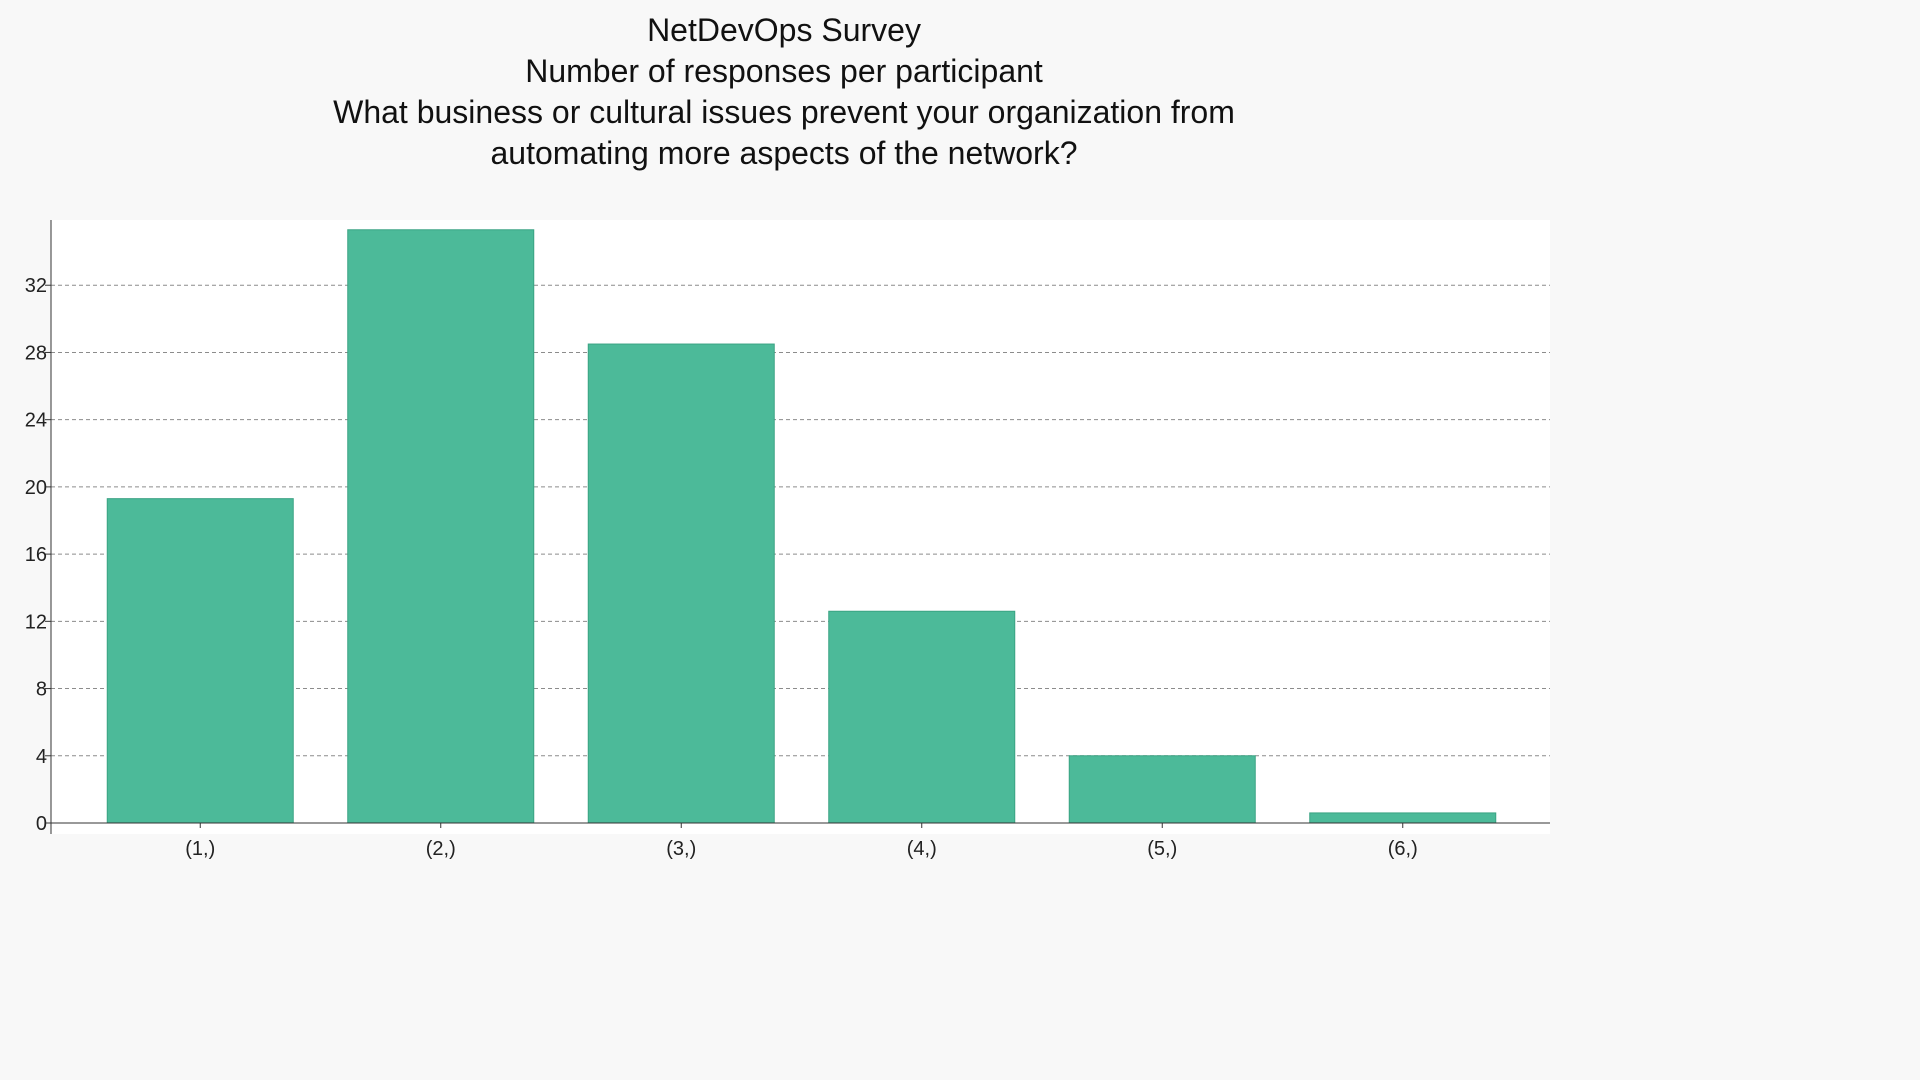  What do you see at coordinates (681, 849) in the screenshot?
I see `x-tick-label: (3,)` at bounding box center [681, 849].